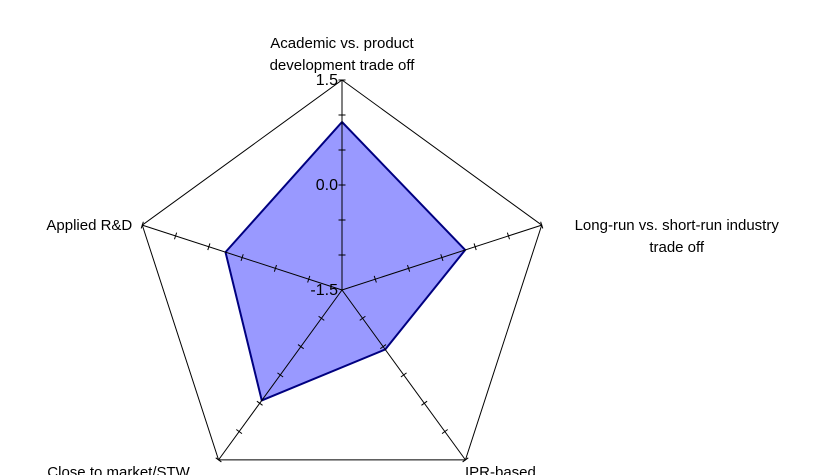  I want to click on tick-label: -1.5, so click(324, 290).